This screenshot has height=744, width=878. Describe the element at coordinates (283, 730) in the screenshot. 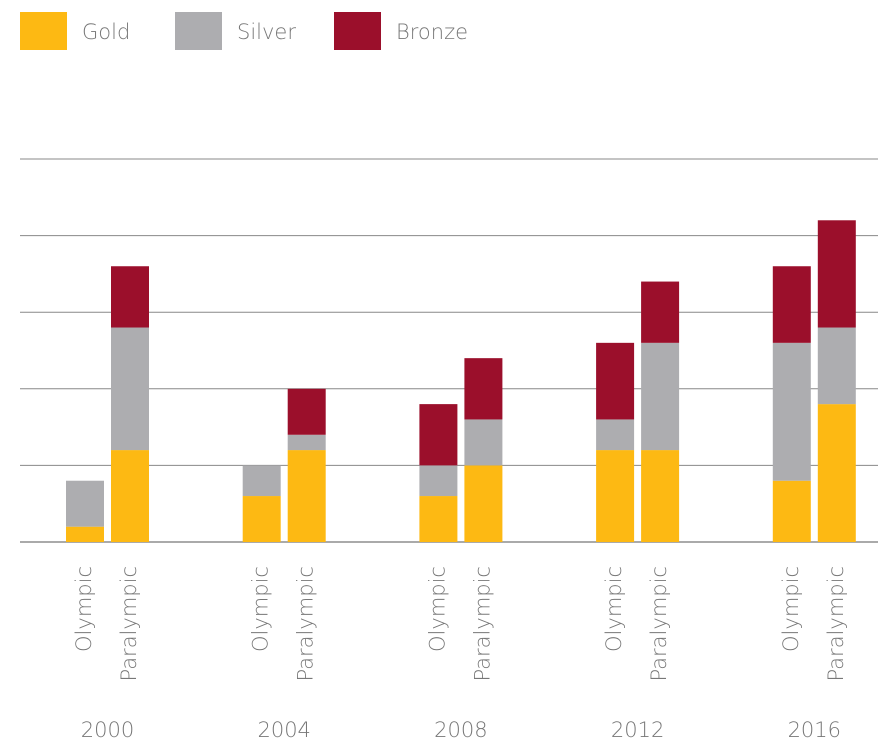

I see `group-label: 2004` at that location.